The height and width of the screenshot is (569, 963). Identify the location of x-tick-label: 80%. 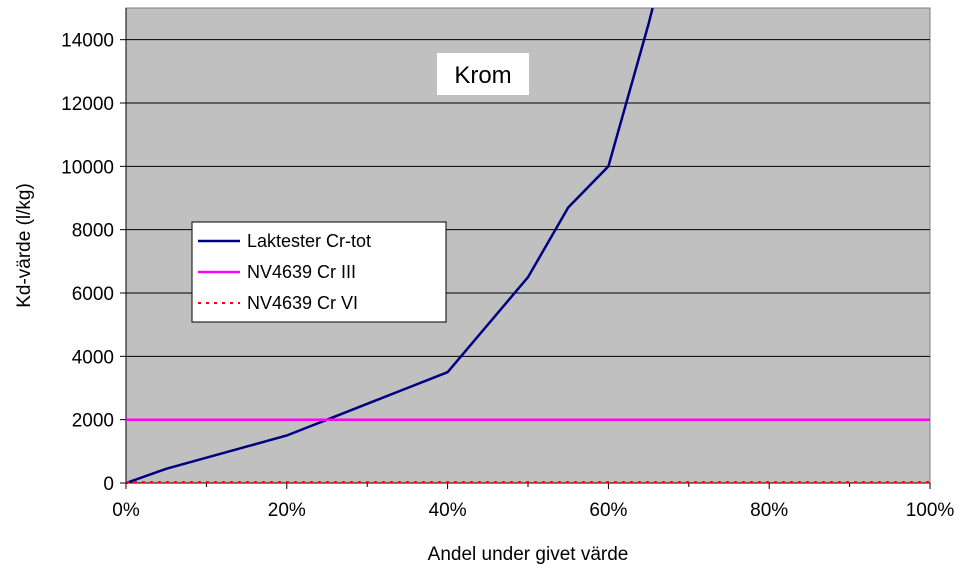
(769, 510).